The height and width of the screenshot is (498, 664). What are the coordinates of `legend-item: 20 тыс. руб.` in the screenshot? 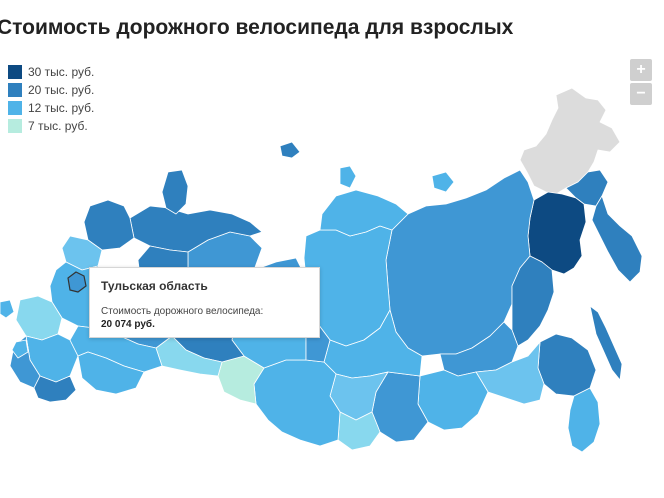 It's located at (51, 90).